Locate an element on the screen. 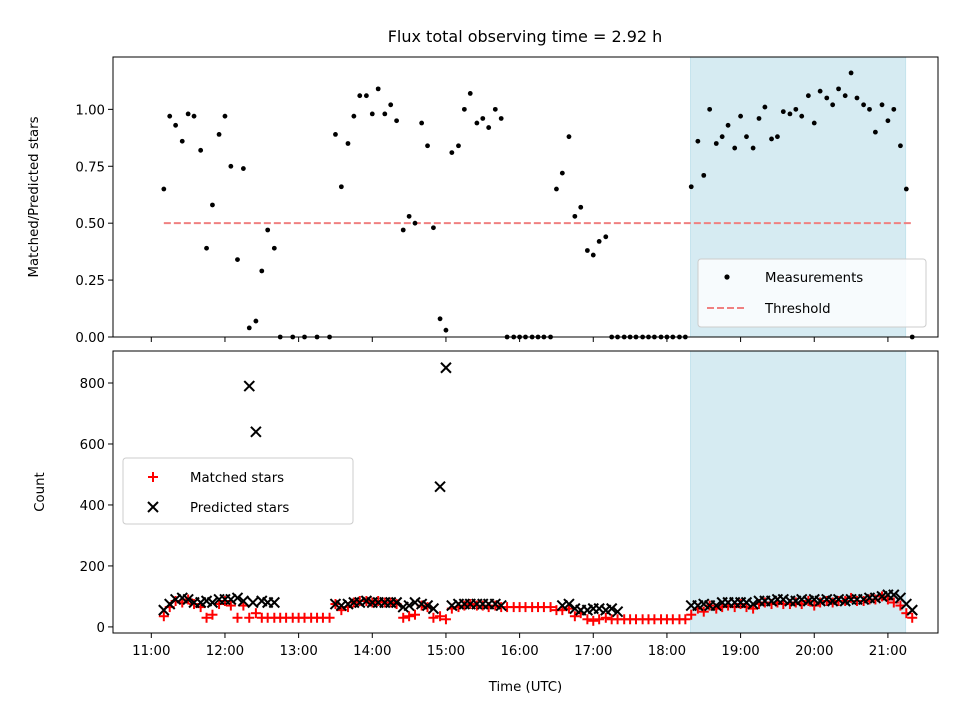 The image size is (960, 724). top-y-tick-label: 0.75 is located at coordinates (90, 167).